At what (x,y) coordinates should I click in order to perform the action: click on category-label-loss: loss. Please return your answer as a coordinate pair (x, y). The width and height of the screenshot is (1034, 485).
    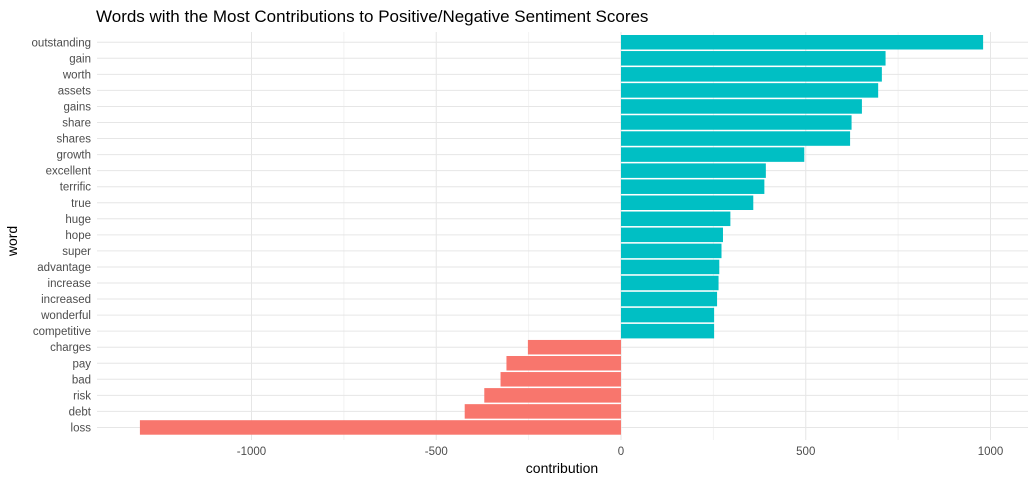
    Looking at the image, I should click on (81, 428).